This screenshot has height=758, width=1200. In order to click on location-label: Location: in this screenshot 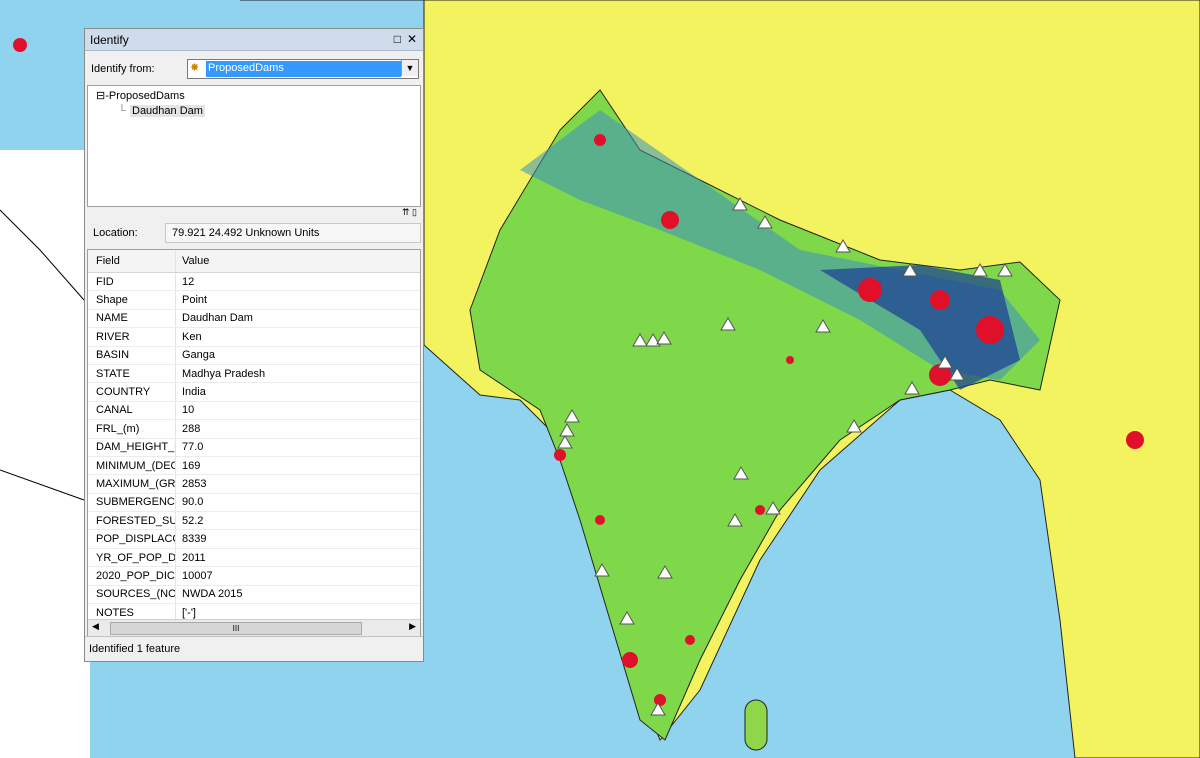, I will do `click(115, 233)`.